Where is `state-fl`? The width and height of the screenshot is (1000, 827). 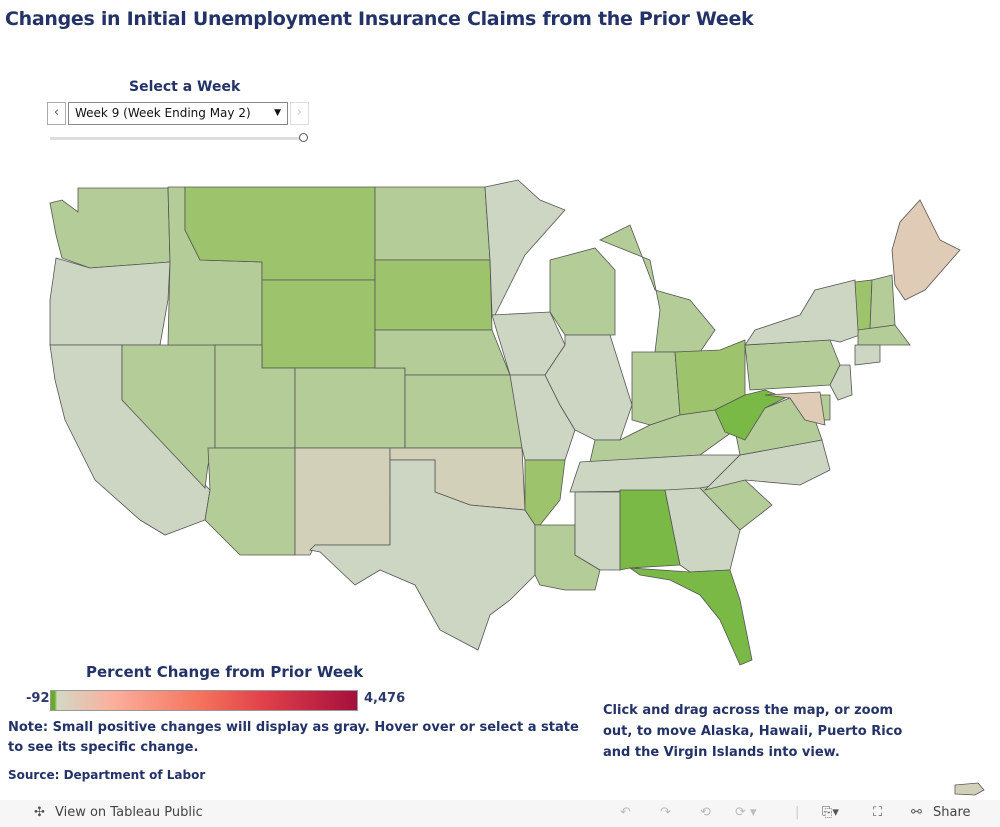
state-fl is located at coordinates (690, 616).